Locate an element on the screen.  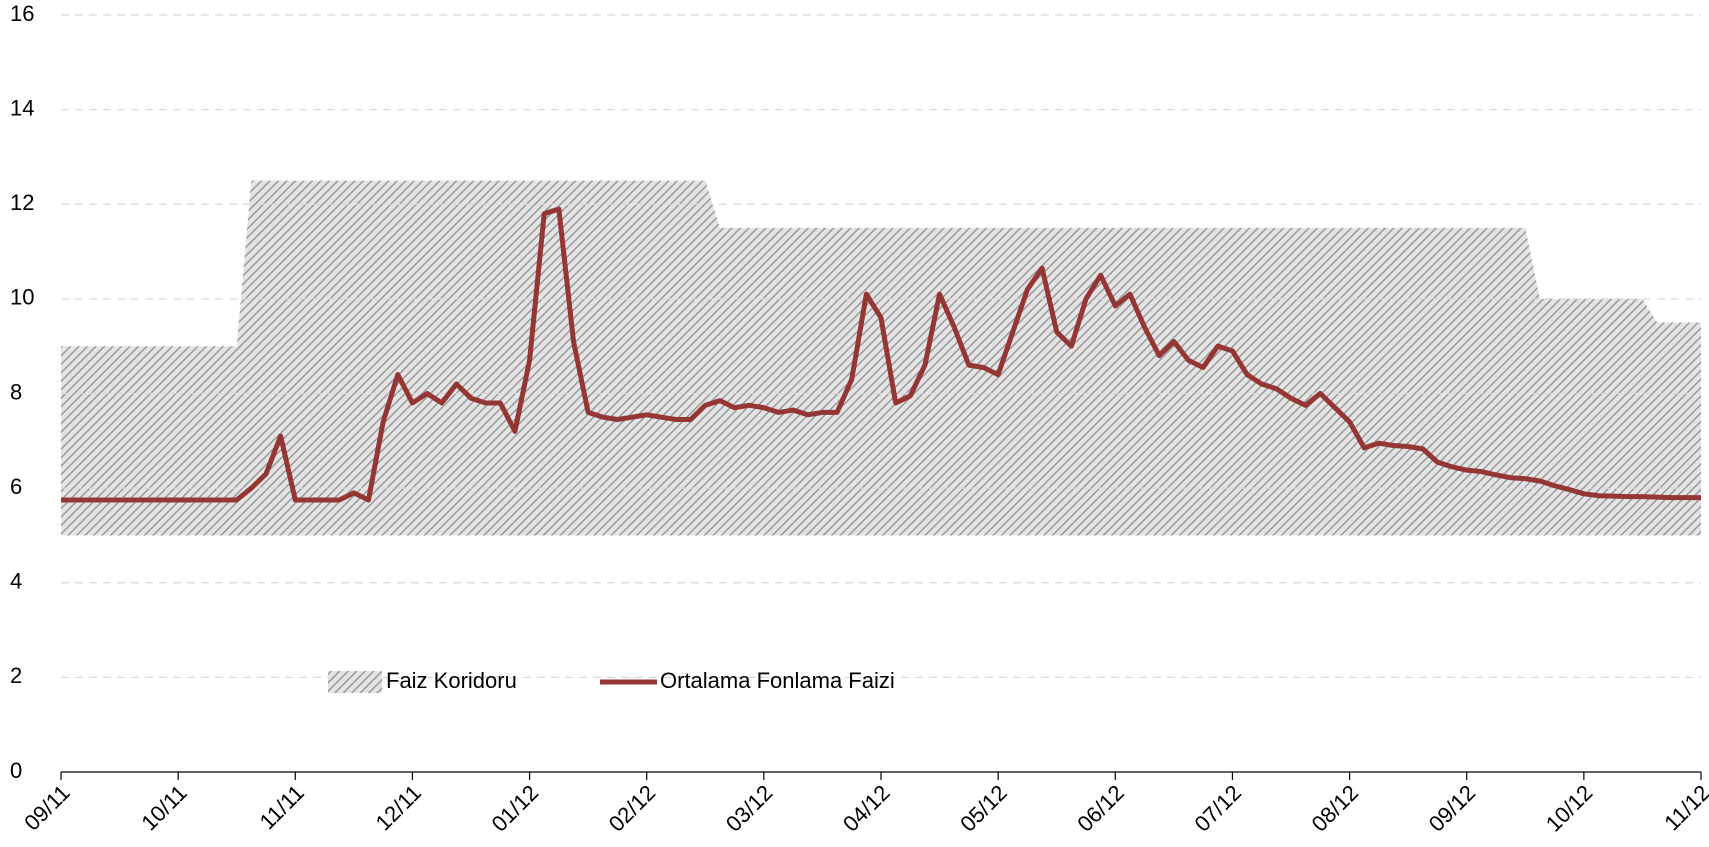
legend-label: Faiz Koridoru is located at coordinates (451, 680).